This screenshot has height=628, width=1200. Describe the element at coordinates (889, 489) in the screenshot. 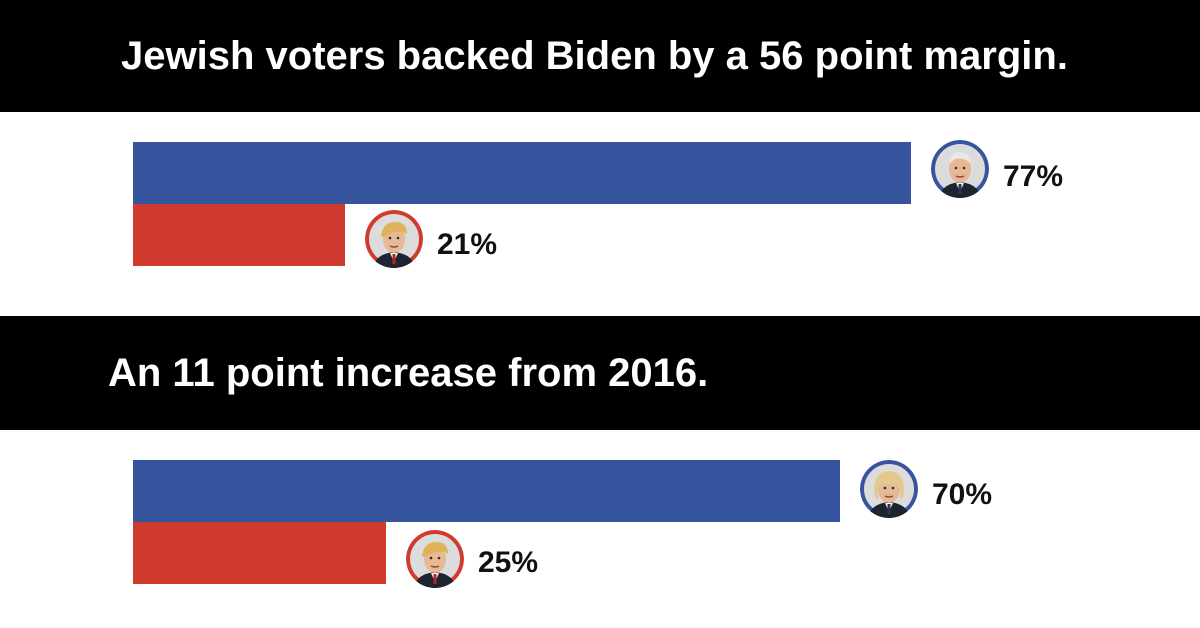

I see `clinton-portrait-icon` at that location.